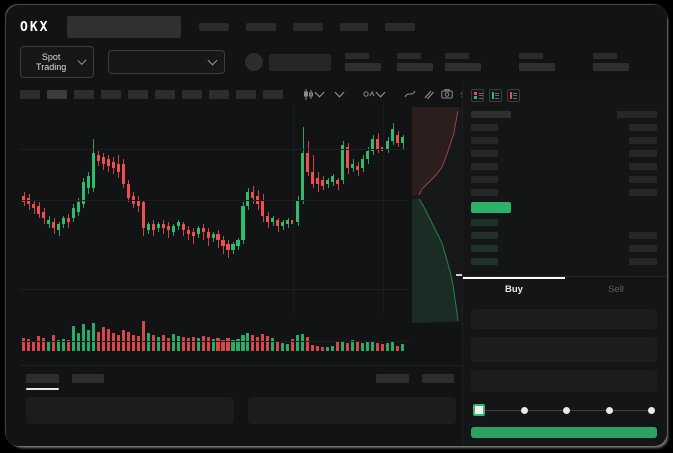 This screenshot has height=453, width=673. Describe the element at coordinates (484, 248) in the screenshot. I see `bid-price-skeleton` at that location.